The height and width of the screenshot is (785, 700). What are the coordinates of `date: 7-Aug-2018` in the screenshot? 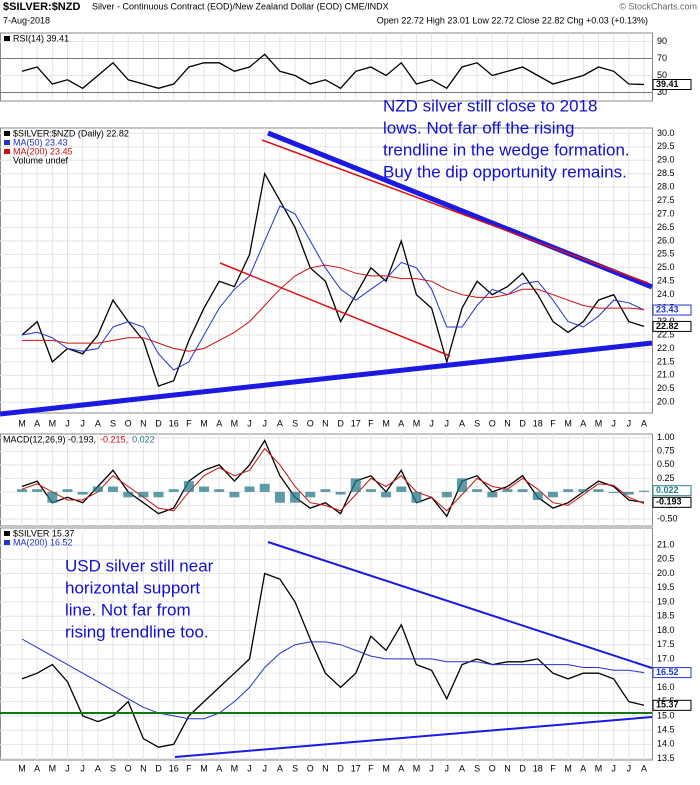 It's located at (26, 20).